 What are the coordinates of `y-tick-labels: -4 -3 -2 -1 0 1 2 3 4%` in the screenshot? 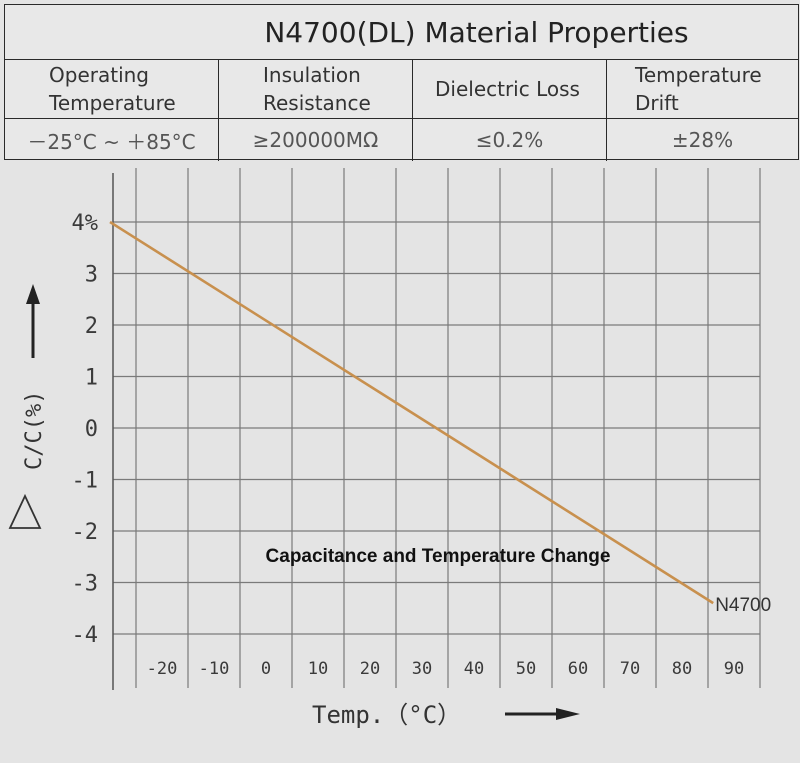 It's located at (85, 429).